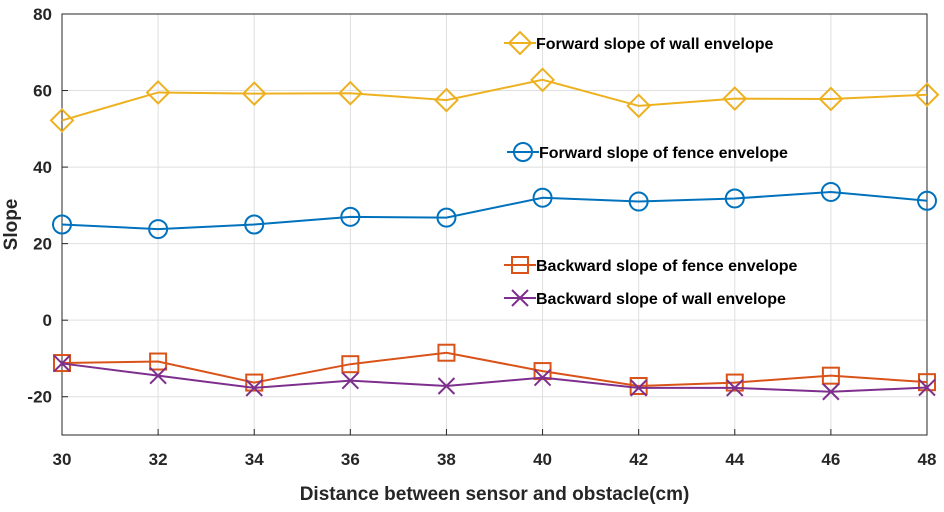 This screenshot has height=512, width=944. Describe the element at coordinates (254, 459) in the screenshot. I see `x-tick-label: 34` at that location.